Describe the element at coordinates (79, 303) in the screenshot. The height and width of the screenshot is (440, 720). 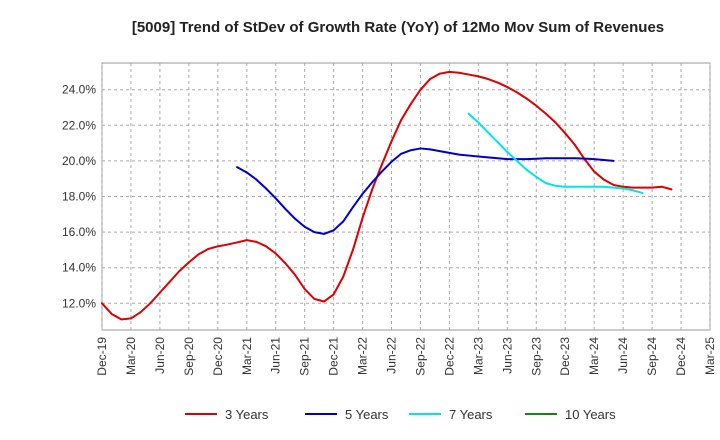
I see `y-tick-label: 12.0%` at that location.